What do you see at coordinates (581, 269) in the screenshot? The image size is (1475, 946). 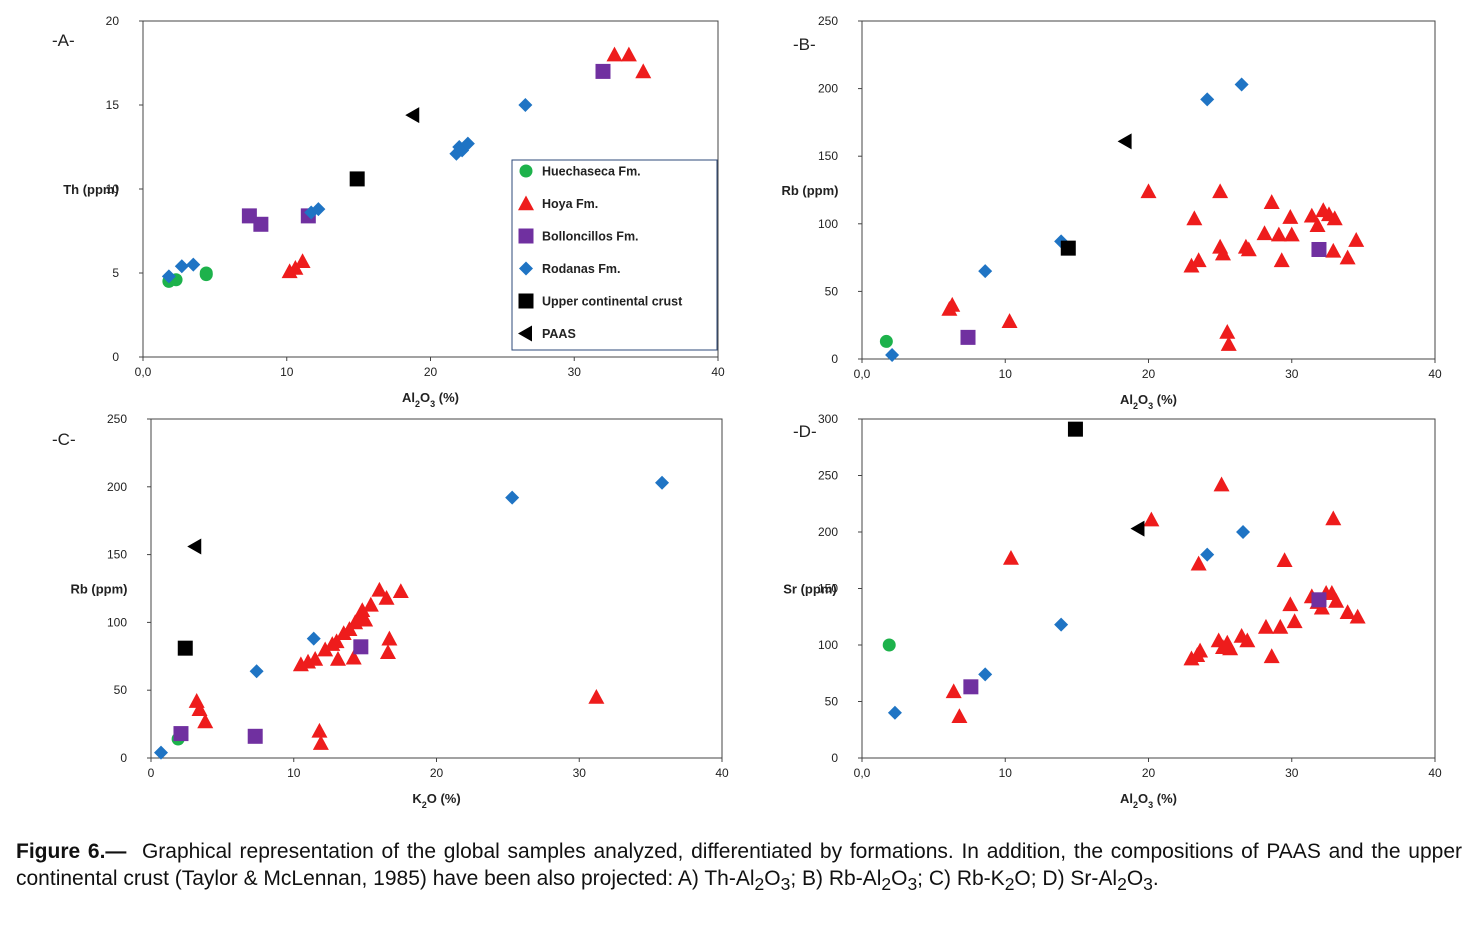 I see `legend-label-rodanas-fm: Rodanas Fm.` at bounding box center [581, 269].